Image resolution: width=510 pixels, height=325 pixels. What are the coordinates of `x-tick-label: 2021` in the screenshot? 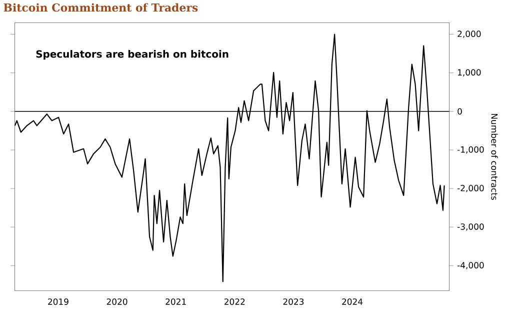 It's located at (176, 301).